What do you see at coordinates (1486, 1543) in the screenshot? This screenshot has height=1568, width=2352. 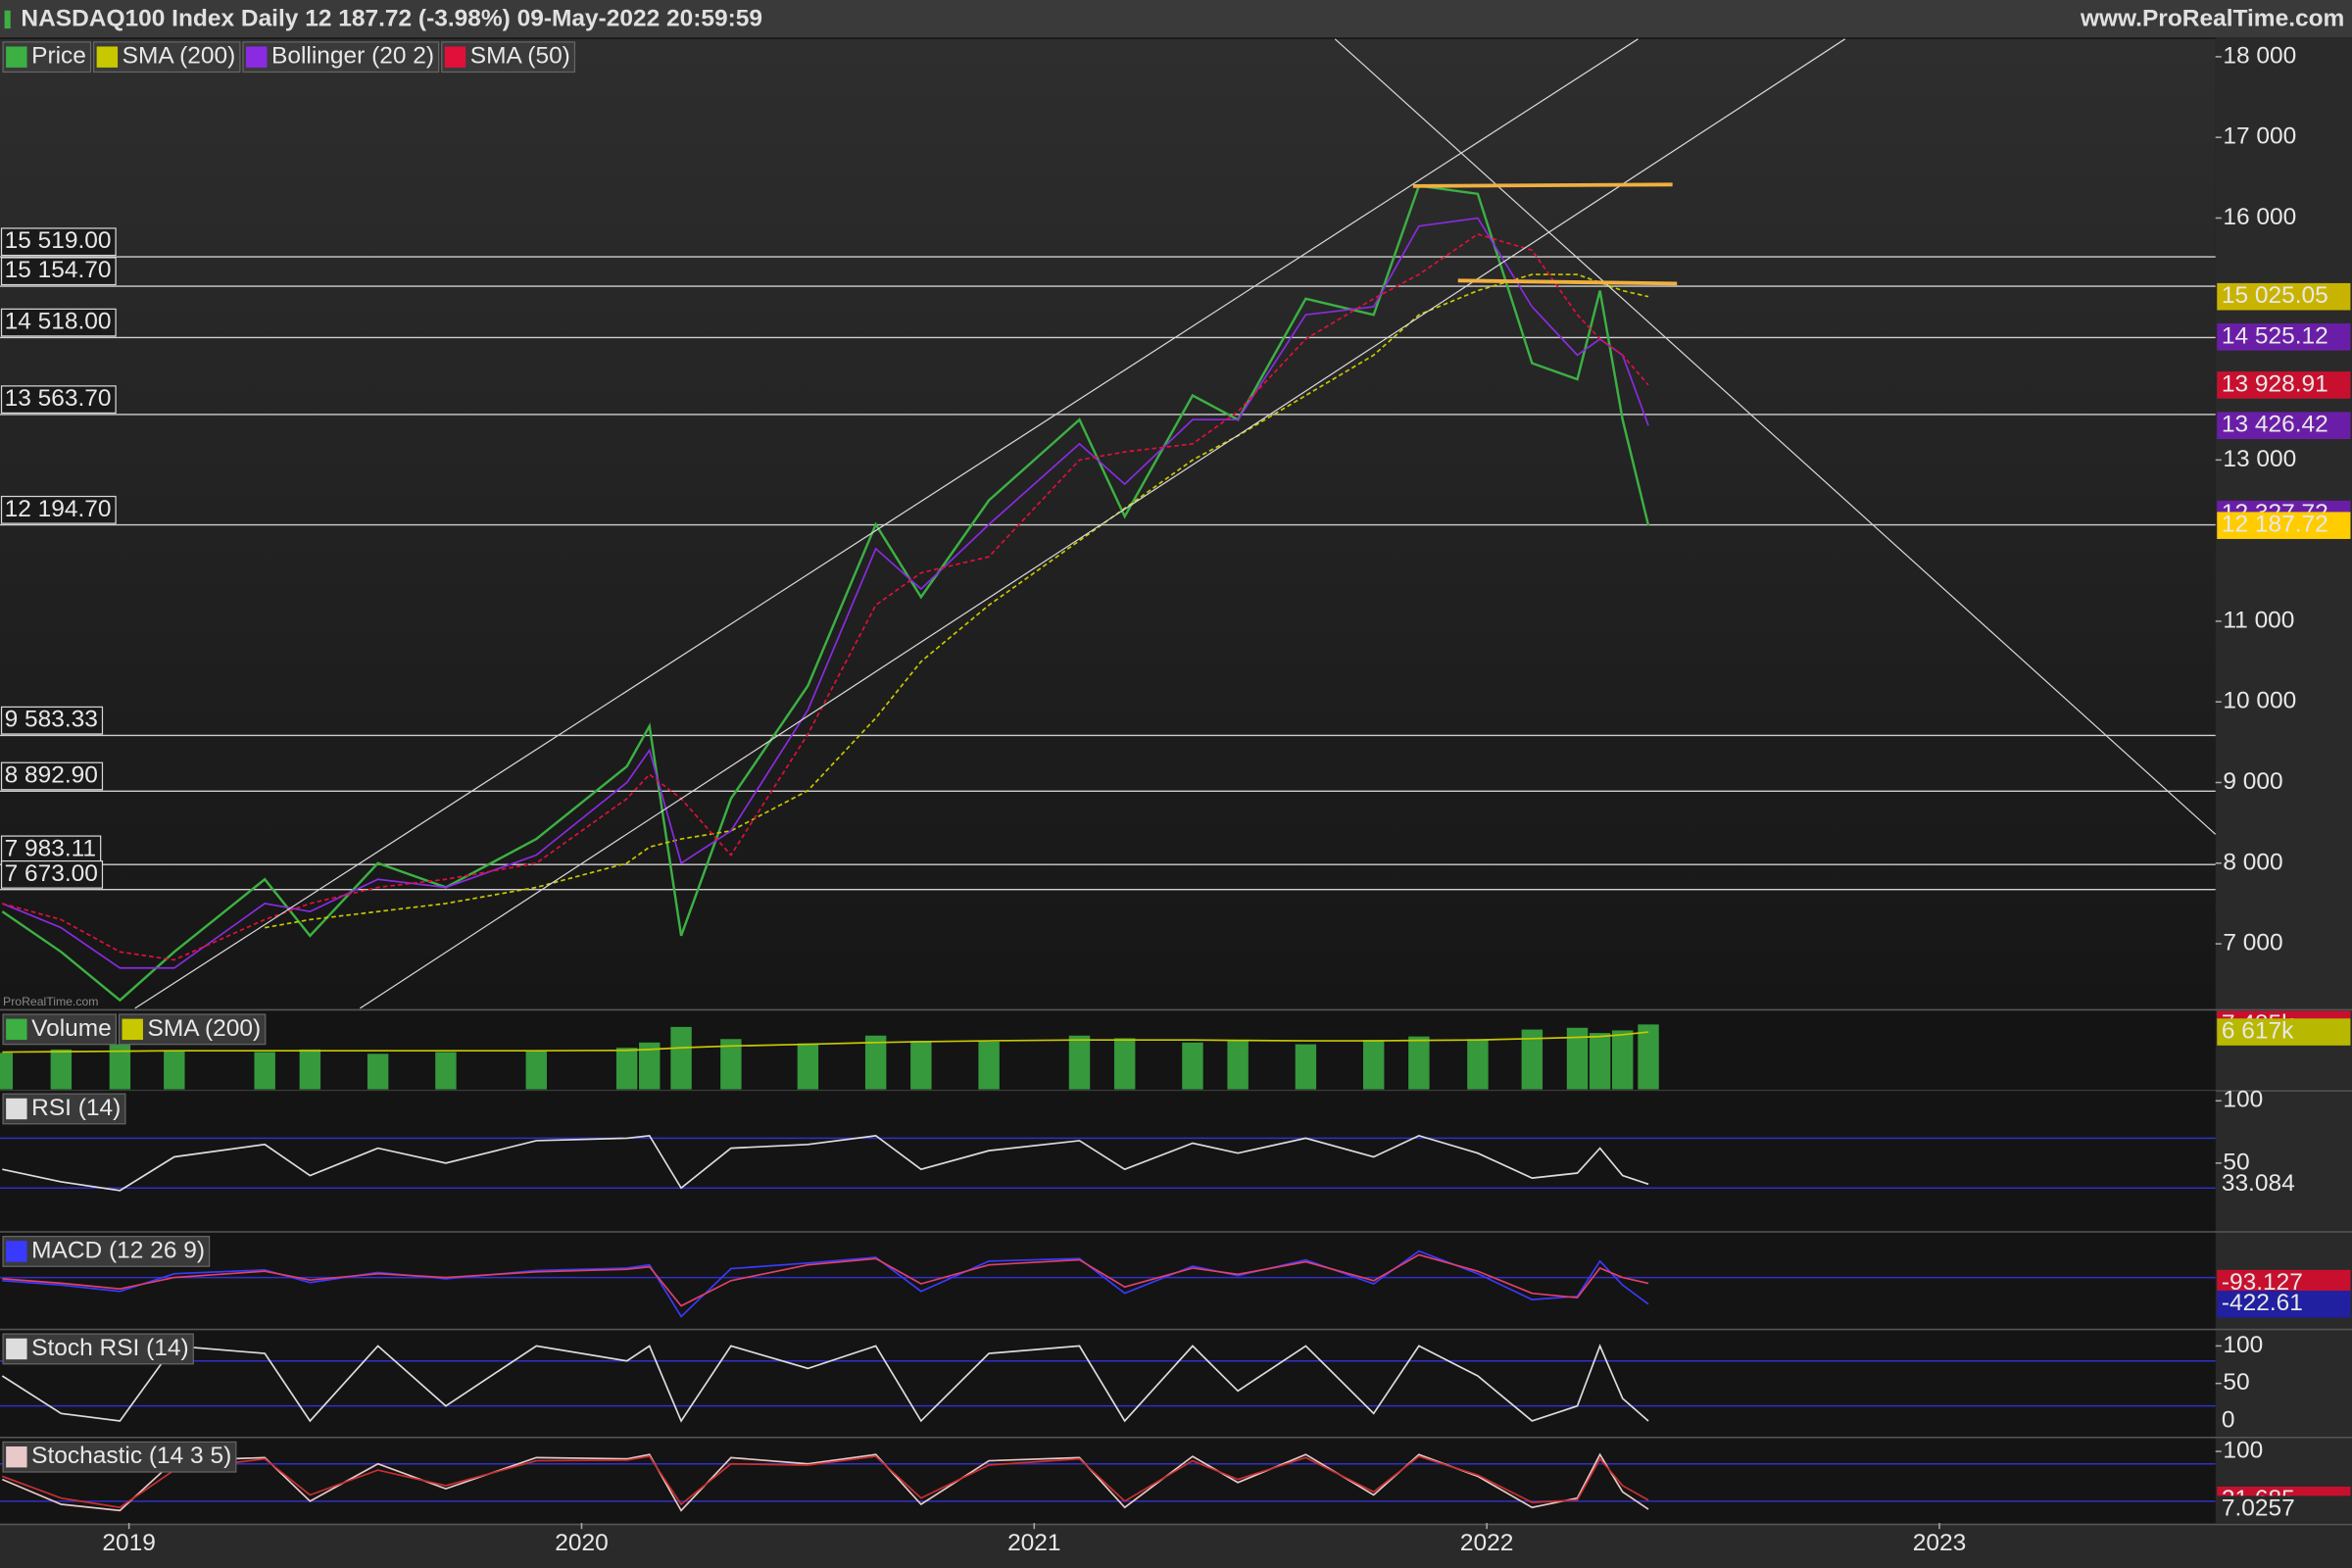 I see `x-tick-label: 2022` at bounding box center [1486, 1543].